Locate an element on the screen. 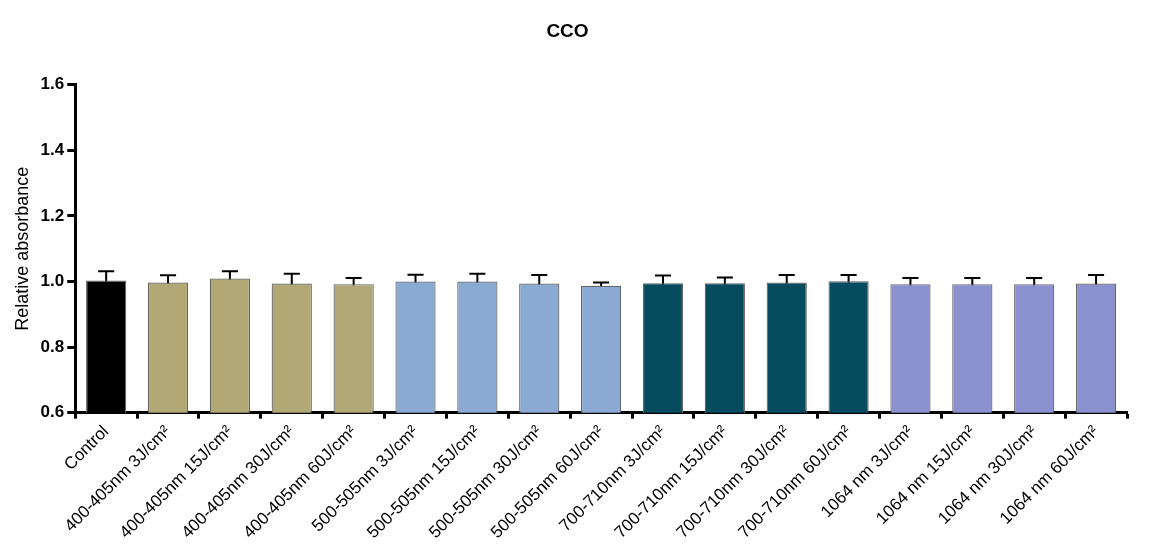 The image size is (1157, 546). y-tick-label: 1.0 is located at coordinates (52, 281).